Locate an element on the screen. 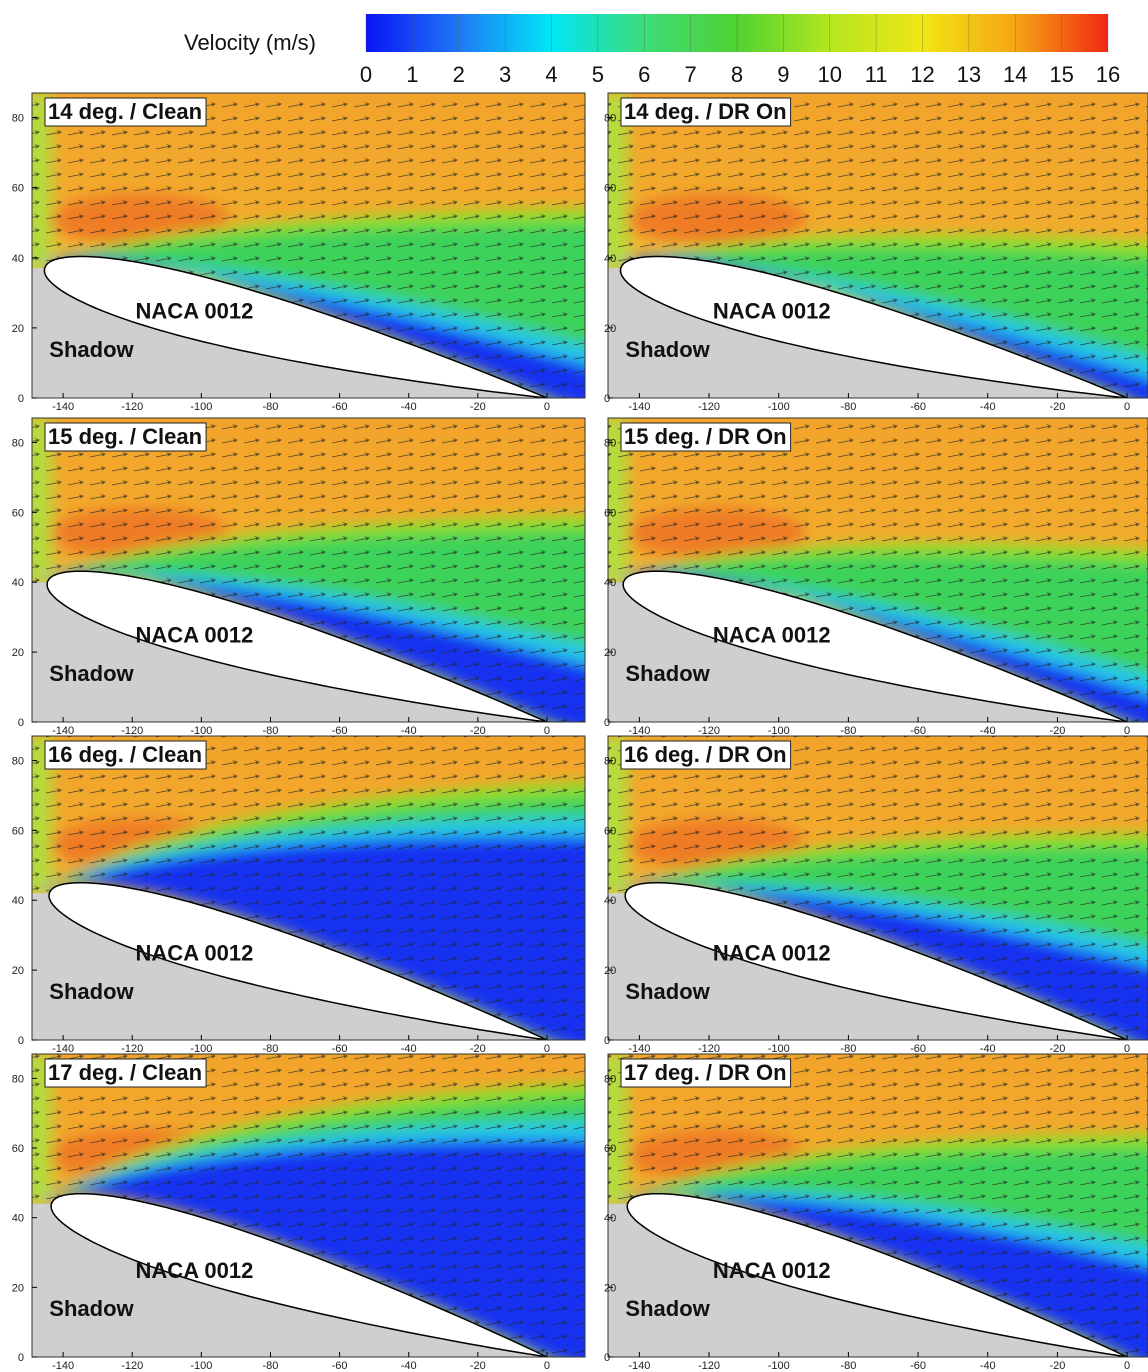 The height and width of the screenshot is (1372, 1148). panel-title: 15 deg. / Clean is located at coordinates (125, 436).